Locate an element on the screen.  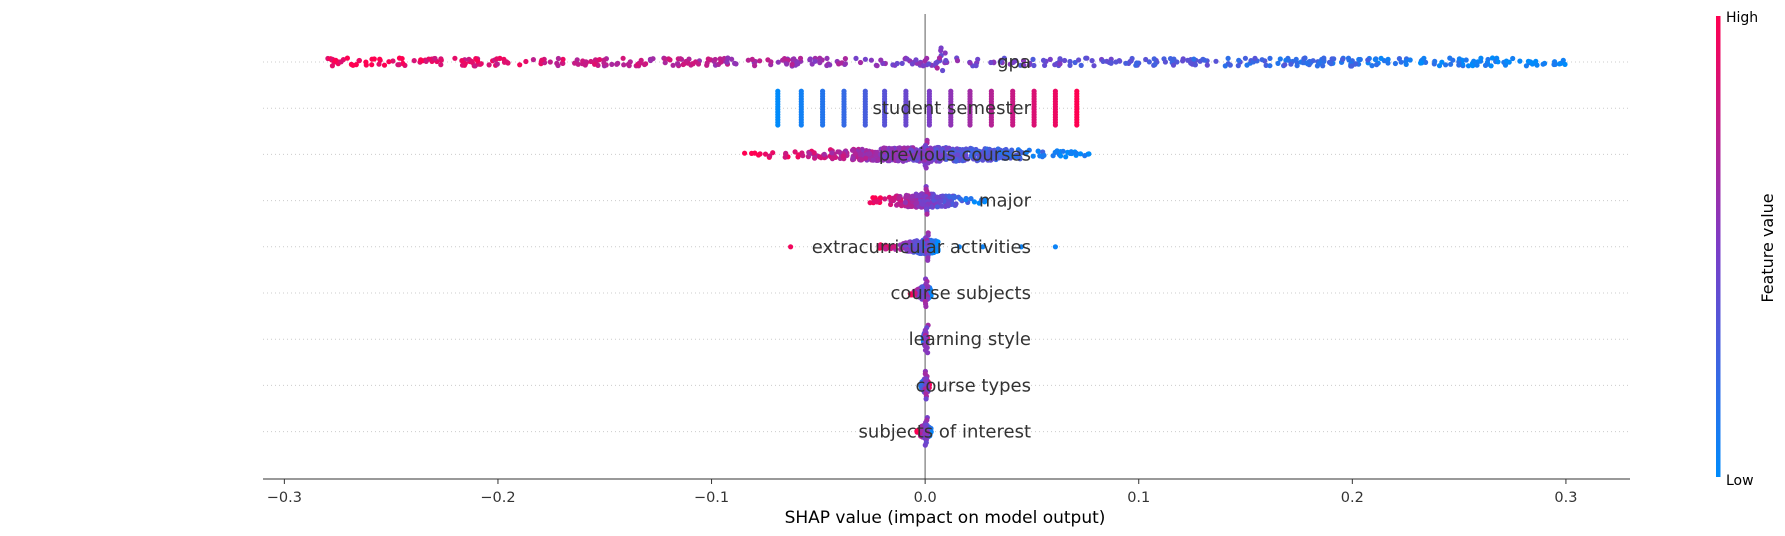
feature-label: subjects of interest is located at coordinates (945, 432).